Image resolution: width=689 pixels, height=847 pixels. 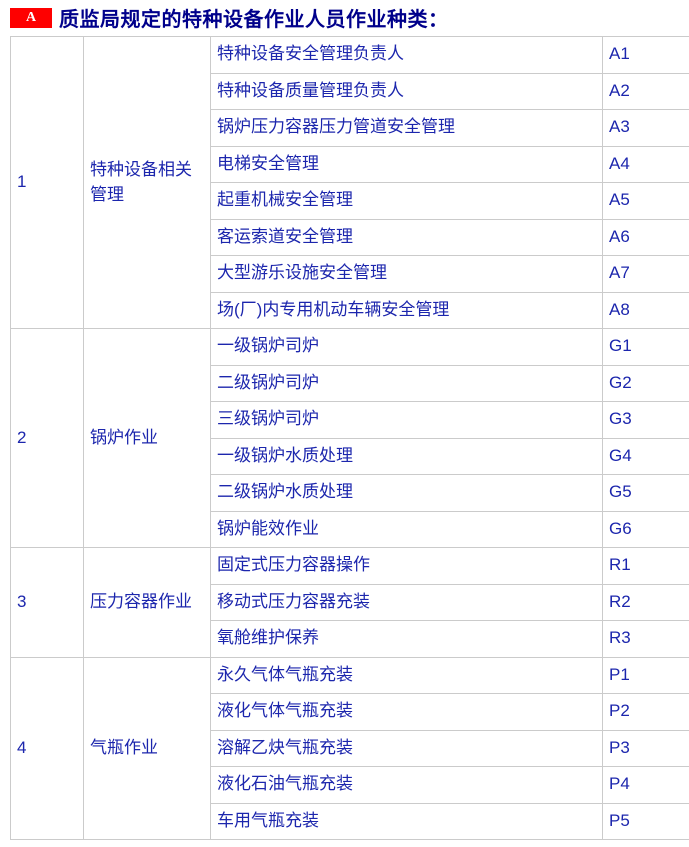 I want to click on item-code-cell: P3, so click(x=646, y=748).